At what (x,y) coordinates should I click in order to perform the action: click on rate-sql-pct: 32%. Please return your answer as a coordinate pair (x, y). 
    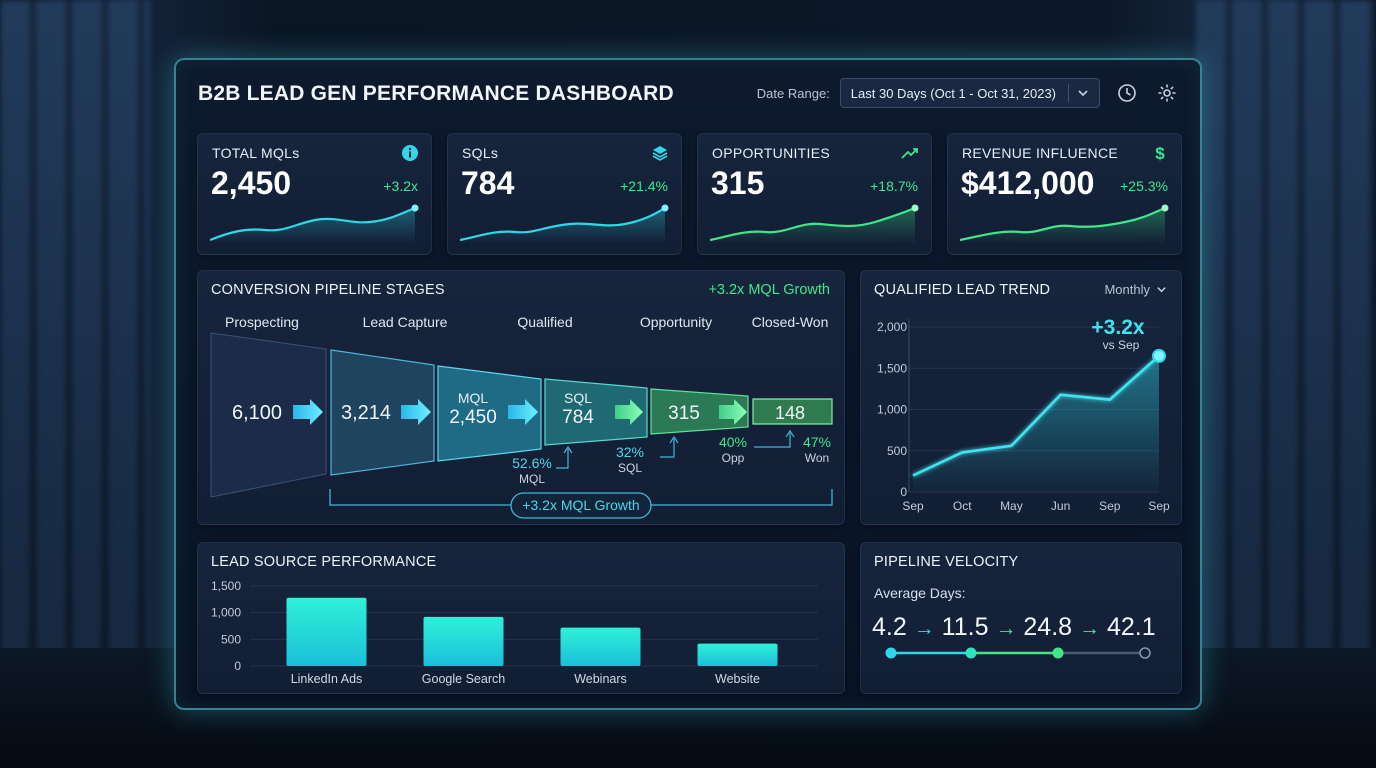
    Looking at the image, I should click on (630, 452).